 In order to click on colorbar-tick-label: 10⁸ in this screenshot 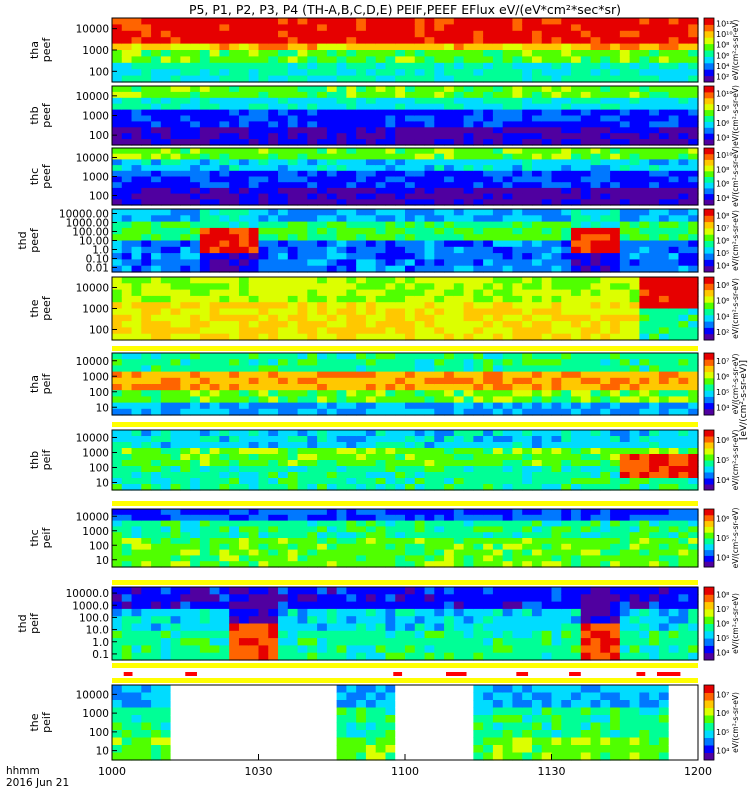, I will do `click(722, 285)`.